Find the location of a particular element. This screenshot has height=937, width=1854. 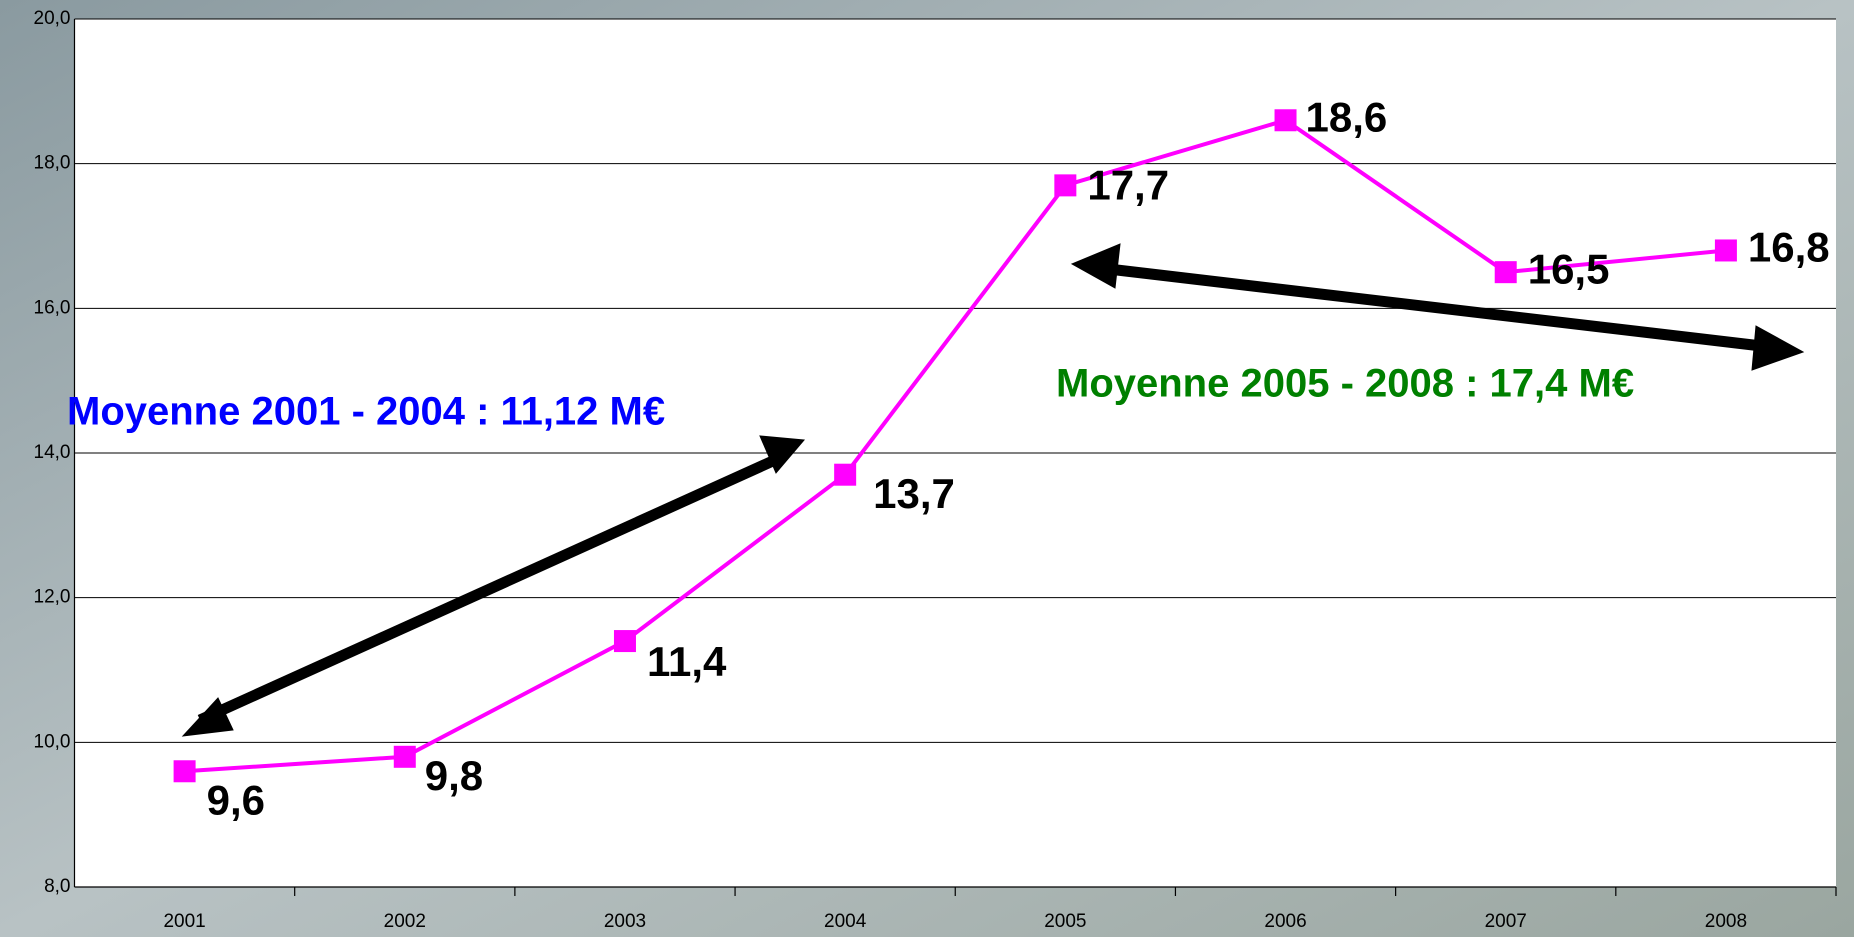

x-tick-label: 2001 is located at coordinates (184, 921).